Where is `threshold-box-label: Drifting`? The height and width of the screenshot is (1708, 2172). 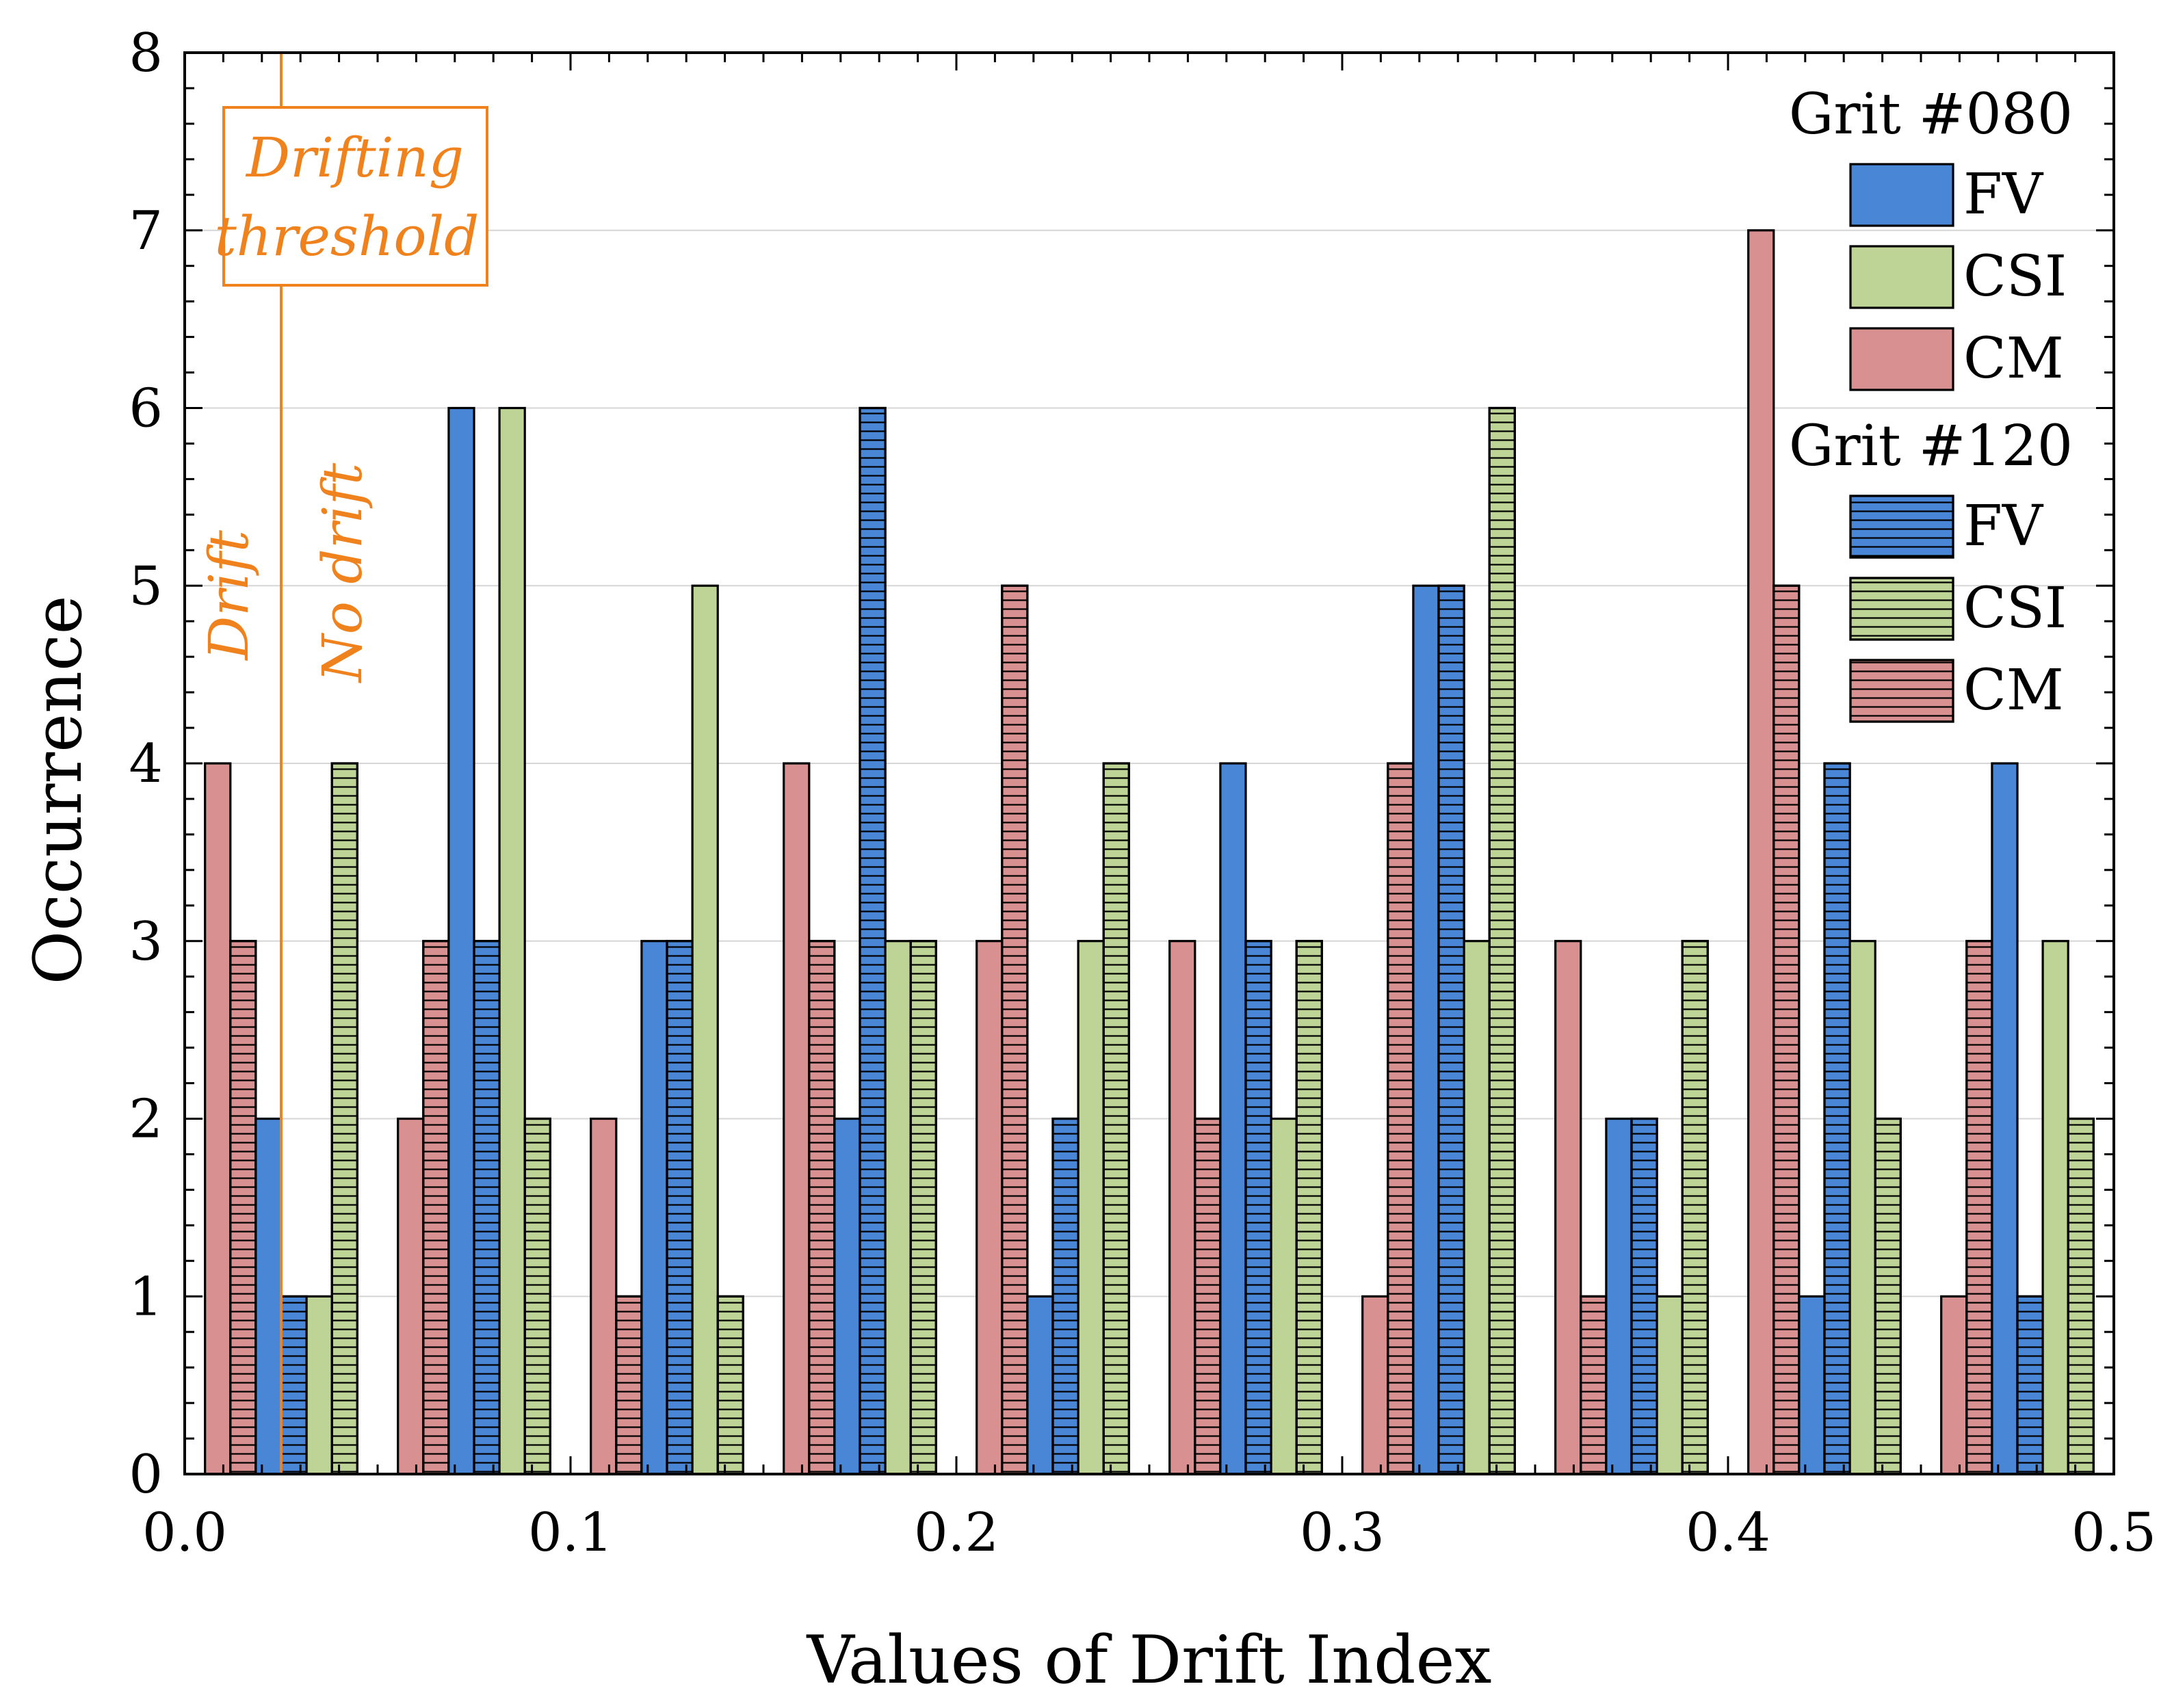 threshold-box-label: Drifting is located at coordinates (354, 157).